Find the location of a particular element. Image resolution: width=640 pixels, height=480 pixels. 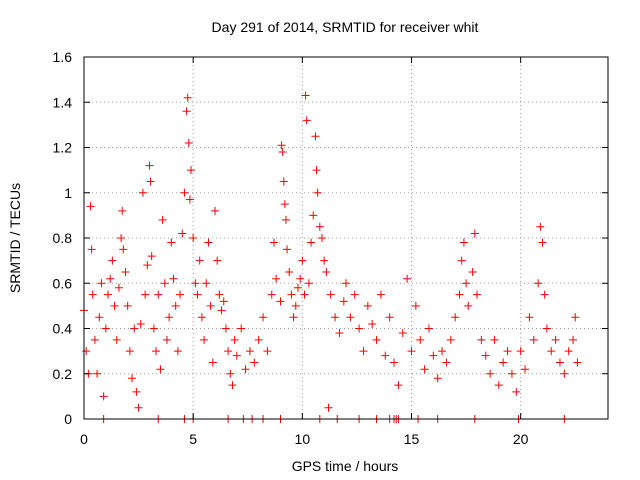

x-axis-label: GPS time / hours is located at coordinates (345, 466).